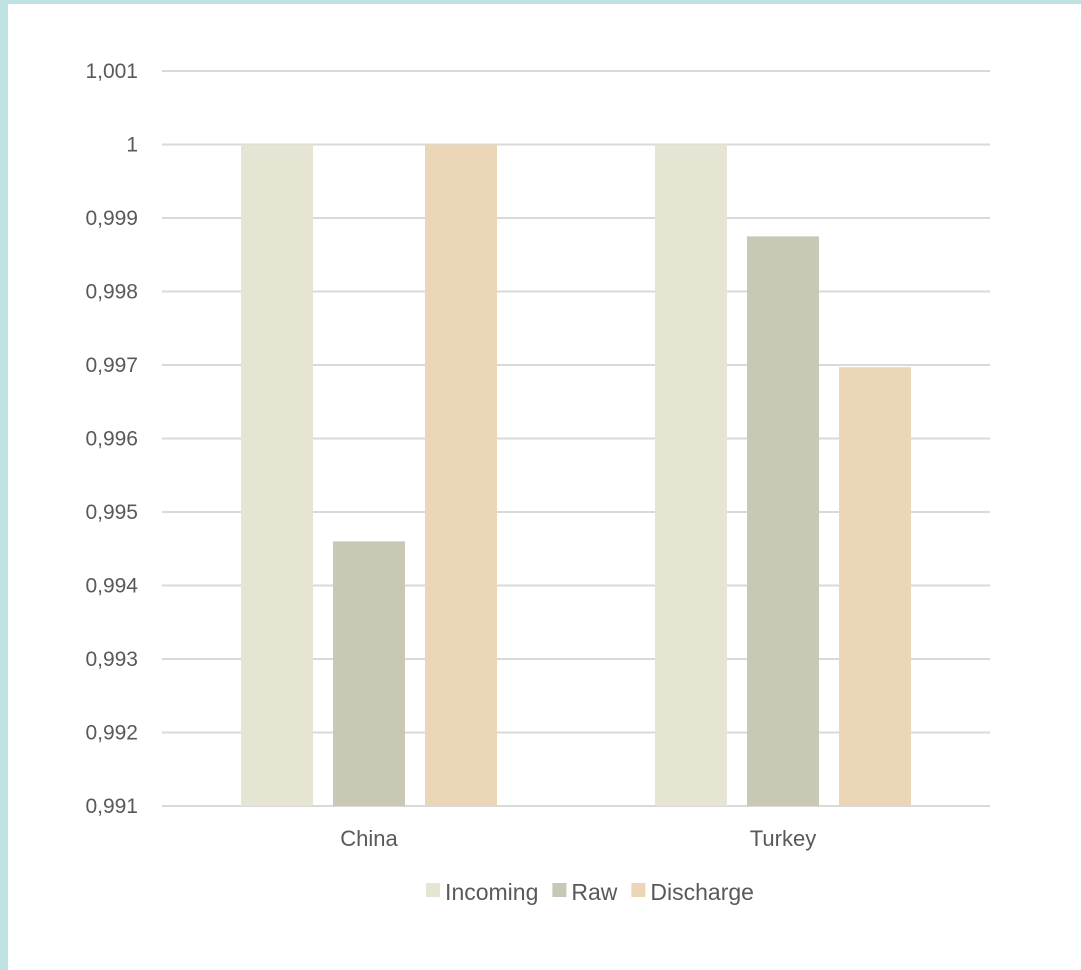  Describe the element at coordinates (578, 838) in the screenshot. I see `x-axis: China Turkey` at that location.